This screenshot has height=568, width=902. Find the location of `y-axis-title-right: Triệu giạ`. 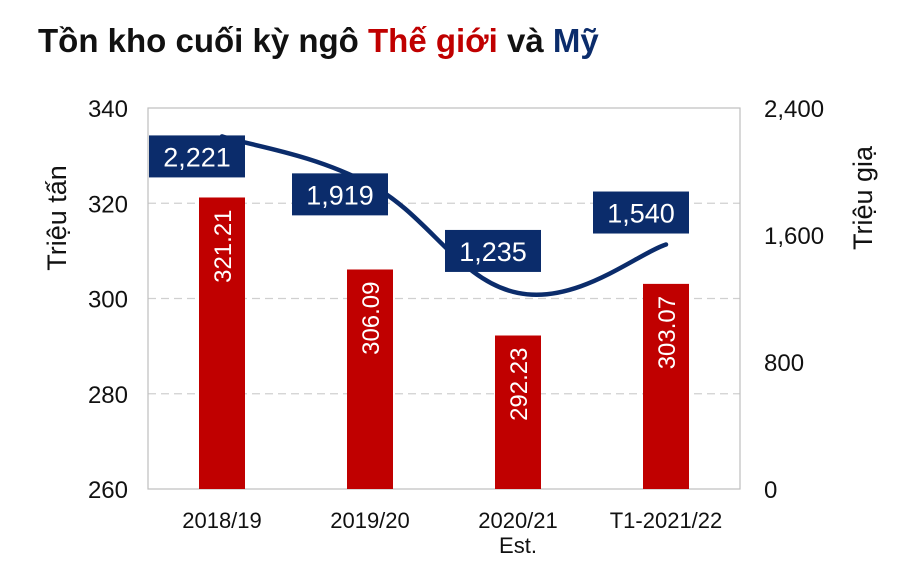

y-axis-title-right: Triệu giạ is located at coordinates (863, 197).